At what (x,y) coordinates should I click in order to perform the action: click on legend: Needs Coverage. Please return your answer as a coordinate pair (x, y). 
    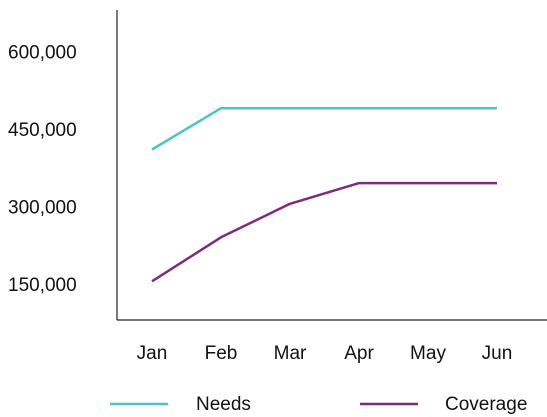
    Looking at the image, I should click on (318, 404).